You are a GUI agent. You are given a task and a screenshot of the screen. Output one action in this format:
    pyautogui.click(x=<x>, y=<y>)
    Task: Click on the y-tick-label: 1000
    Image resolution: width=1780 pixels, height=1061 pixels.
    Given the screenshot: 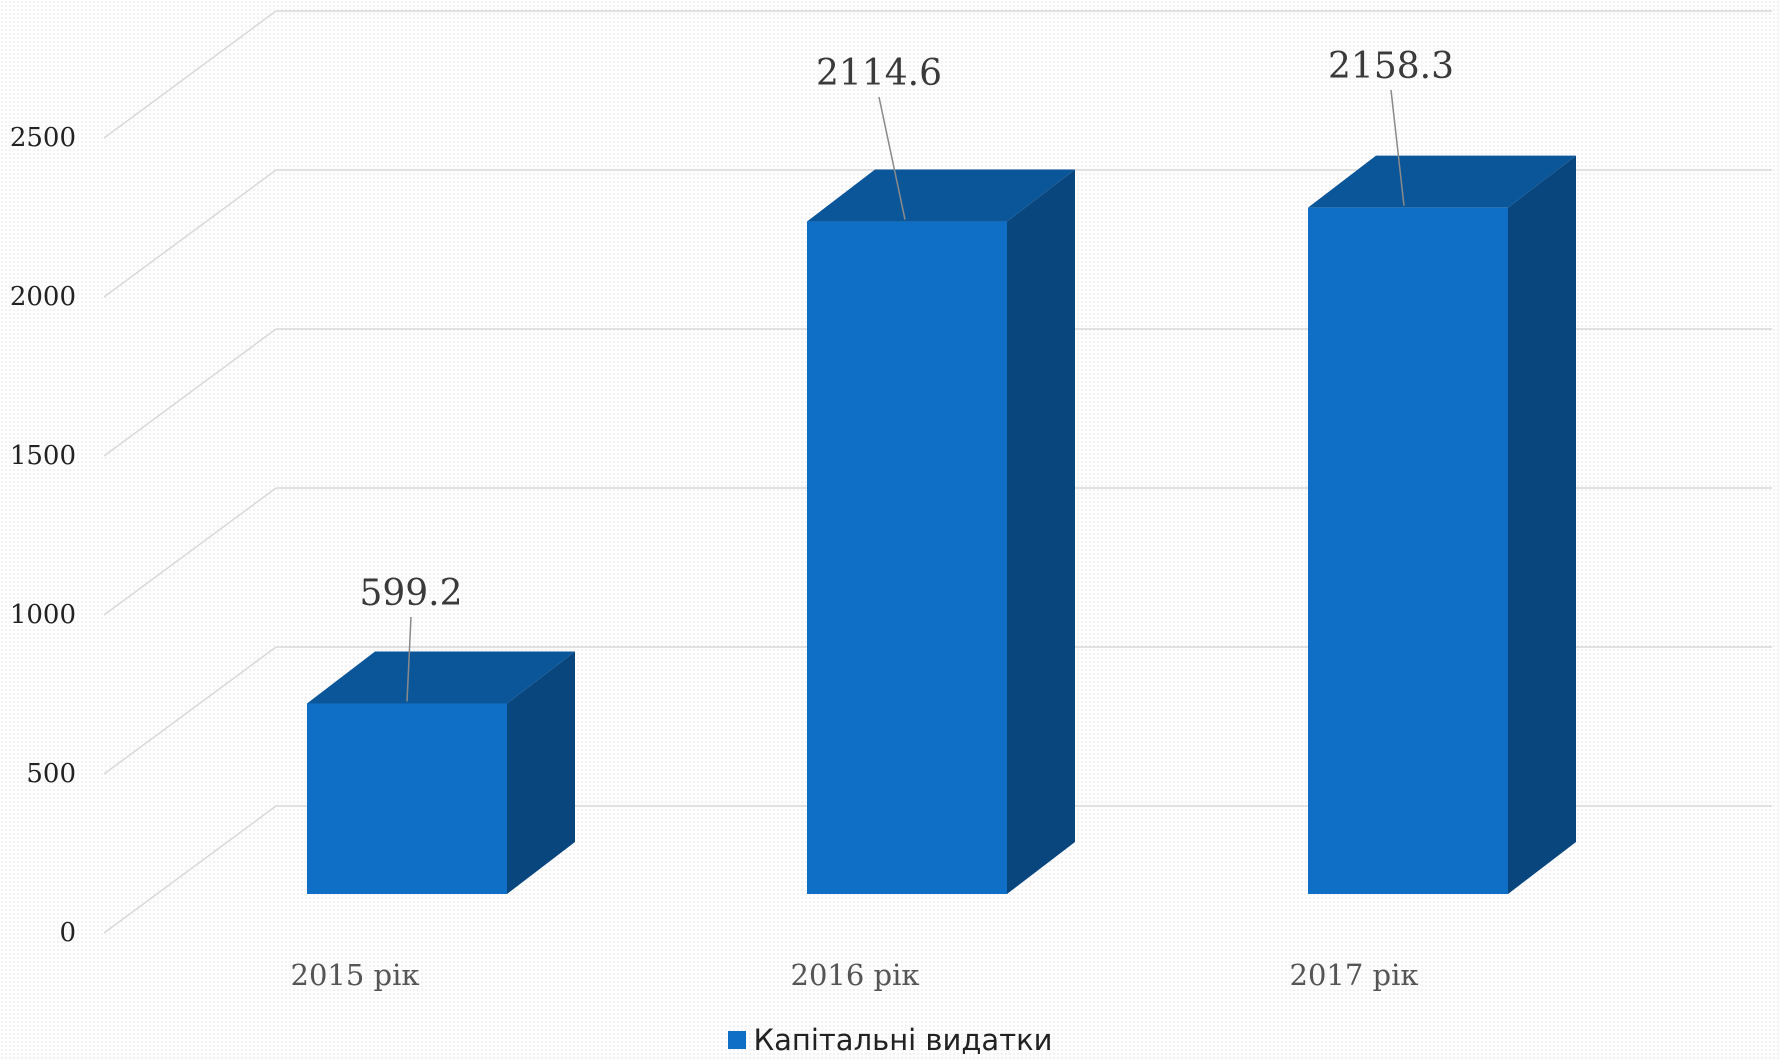 What is the action you would take?
    pyautogui.click(x=43, y=615)
    